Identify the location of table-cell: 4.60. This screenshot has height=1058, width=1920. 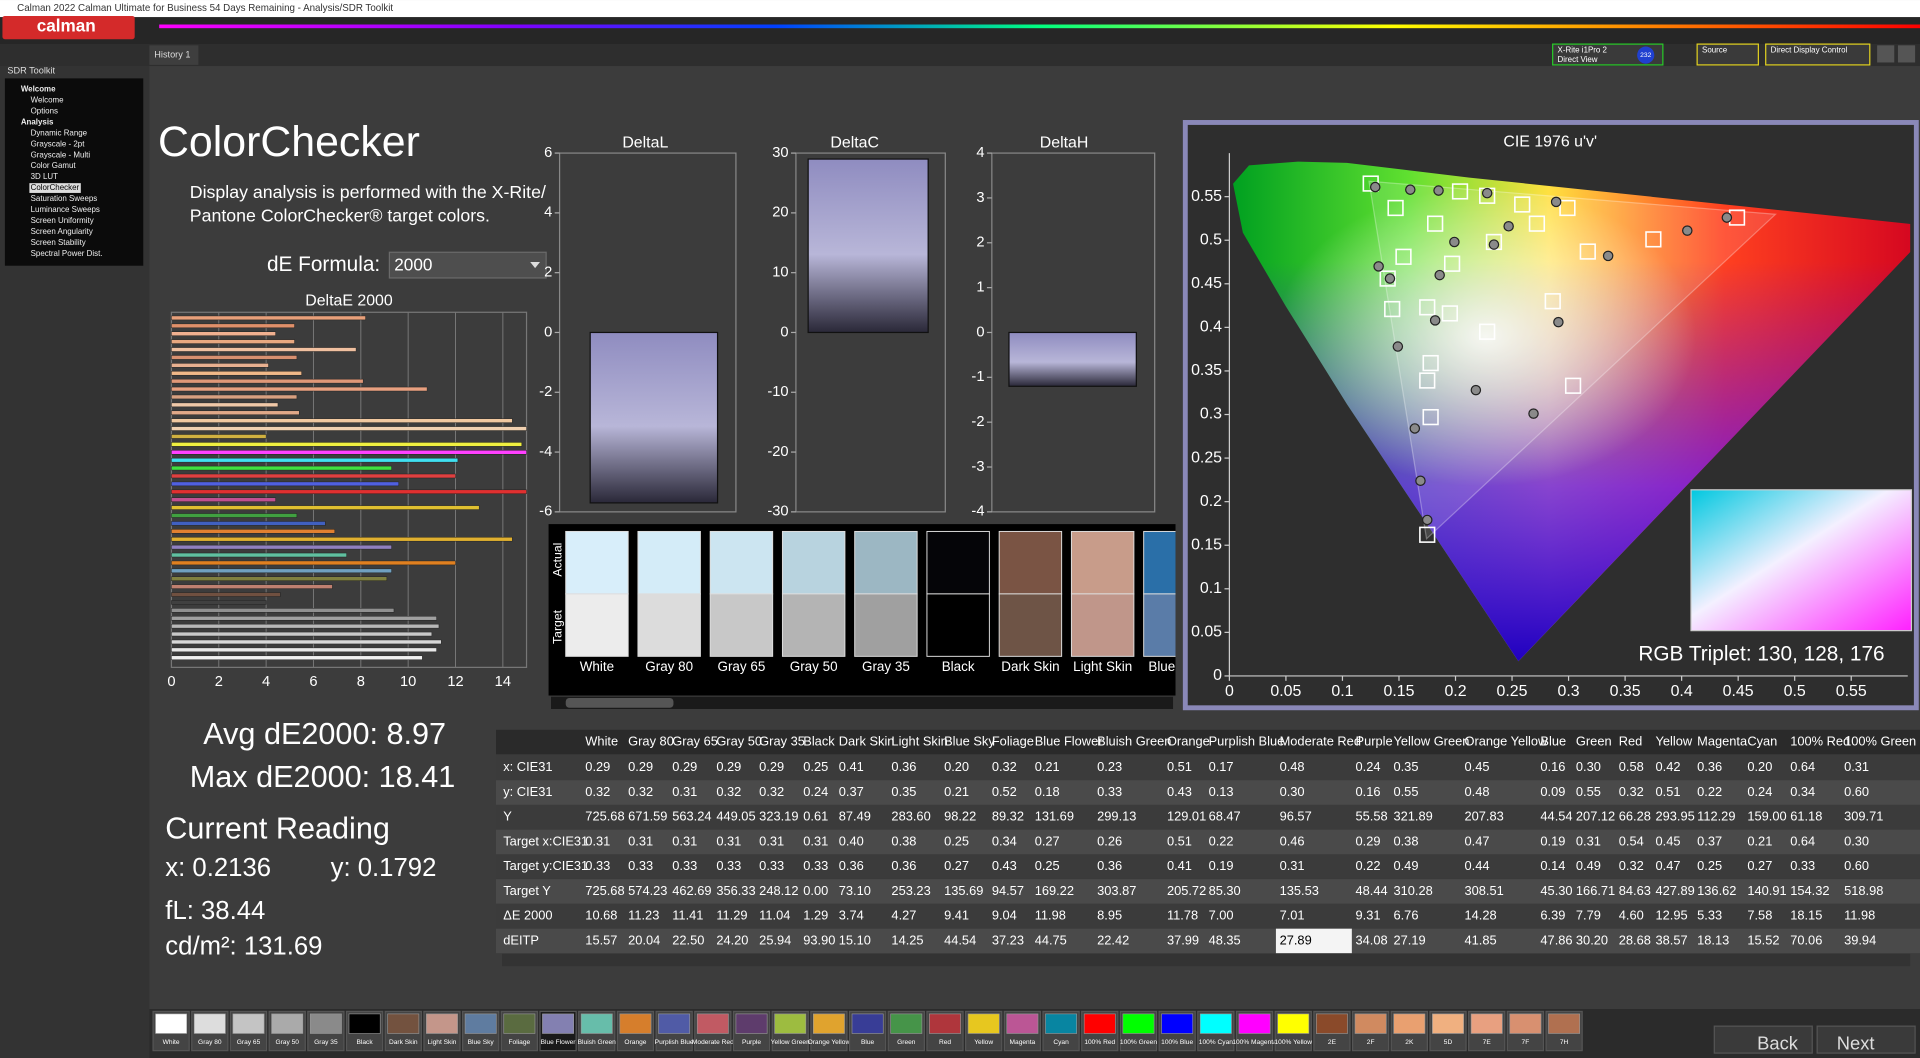
(1631, 915).